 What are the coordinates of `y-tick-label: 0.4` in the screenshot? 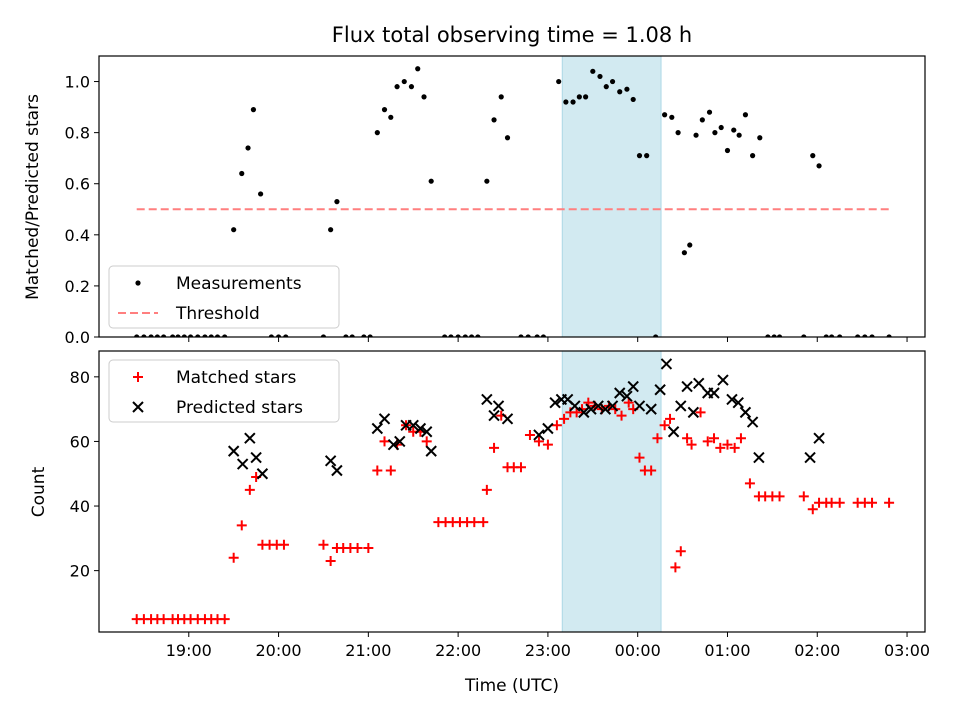 It's located at (77, 235).